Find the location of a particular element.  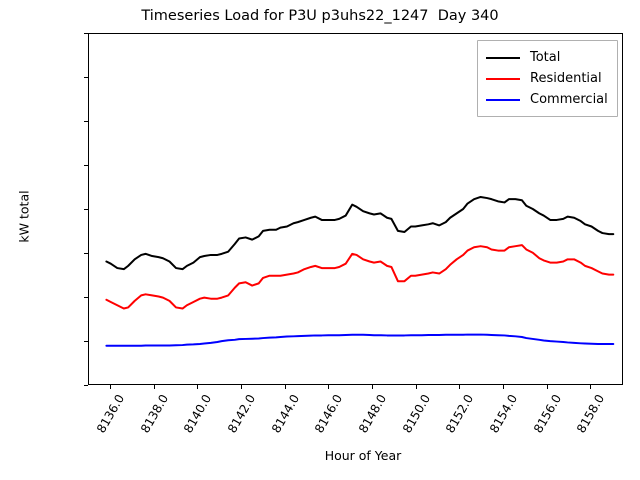

legend-label: Total is located at coordinates (545, 57).